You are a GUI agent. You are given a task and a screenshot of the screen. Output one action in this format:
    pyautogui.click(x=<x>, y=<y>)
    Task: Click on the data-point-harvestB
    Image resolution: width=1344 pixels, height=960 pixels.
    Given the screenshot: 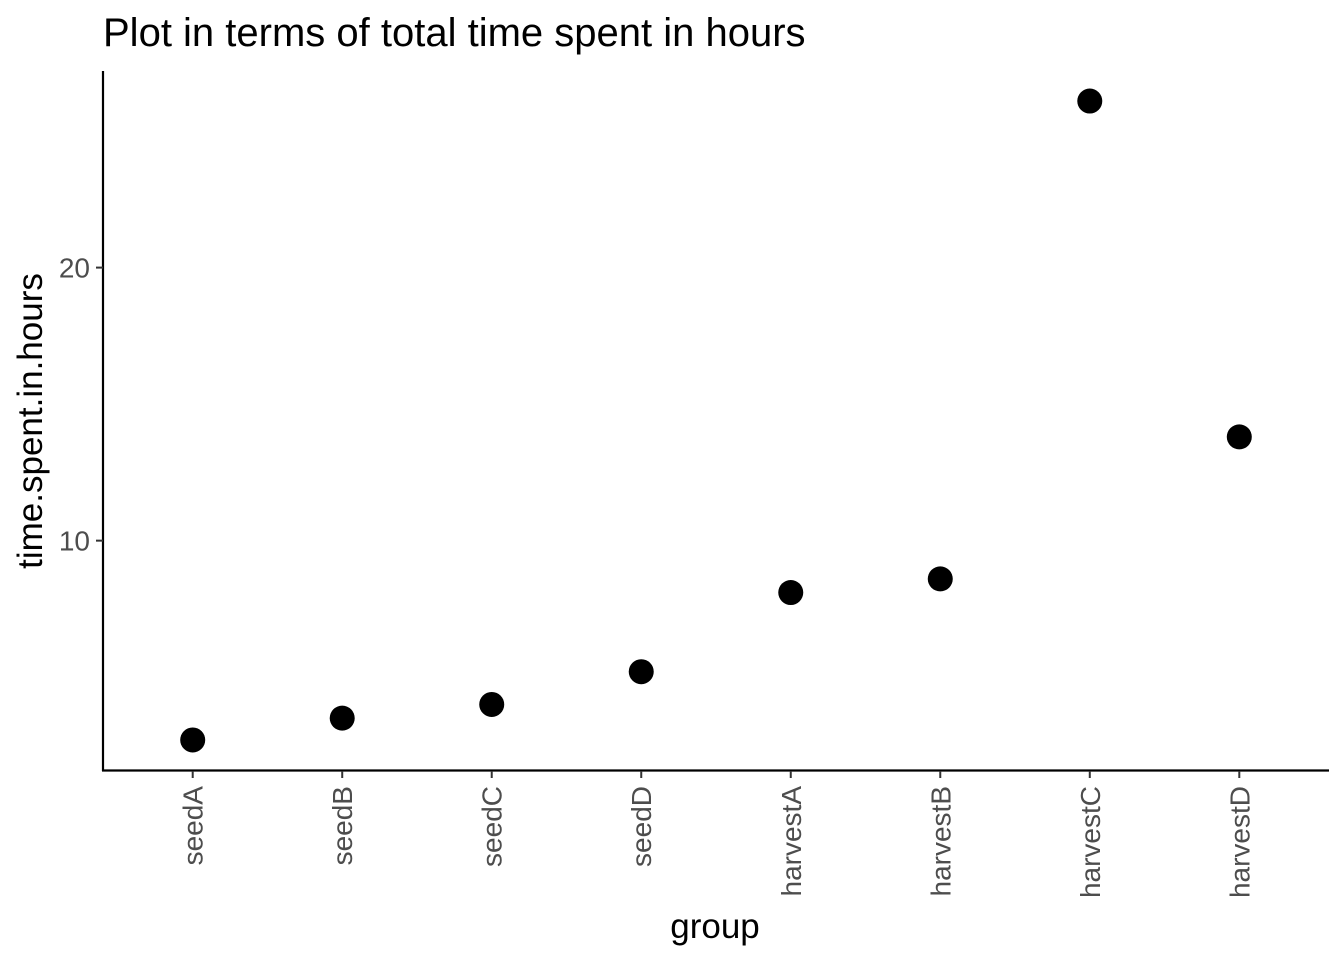 What is the action you would take?
    pyautogui.click(x=940, y=579)
    